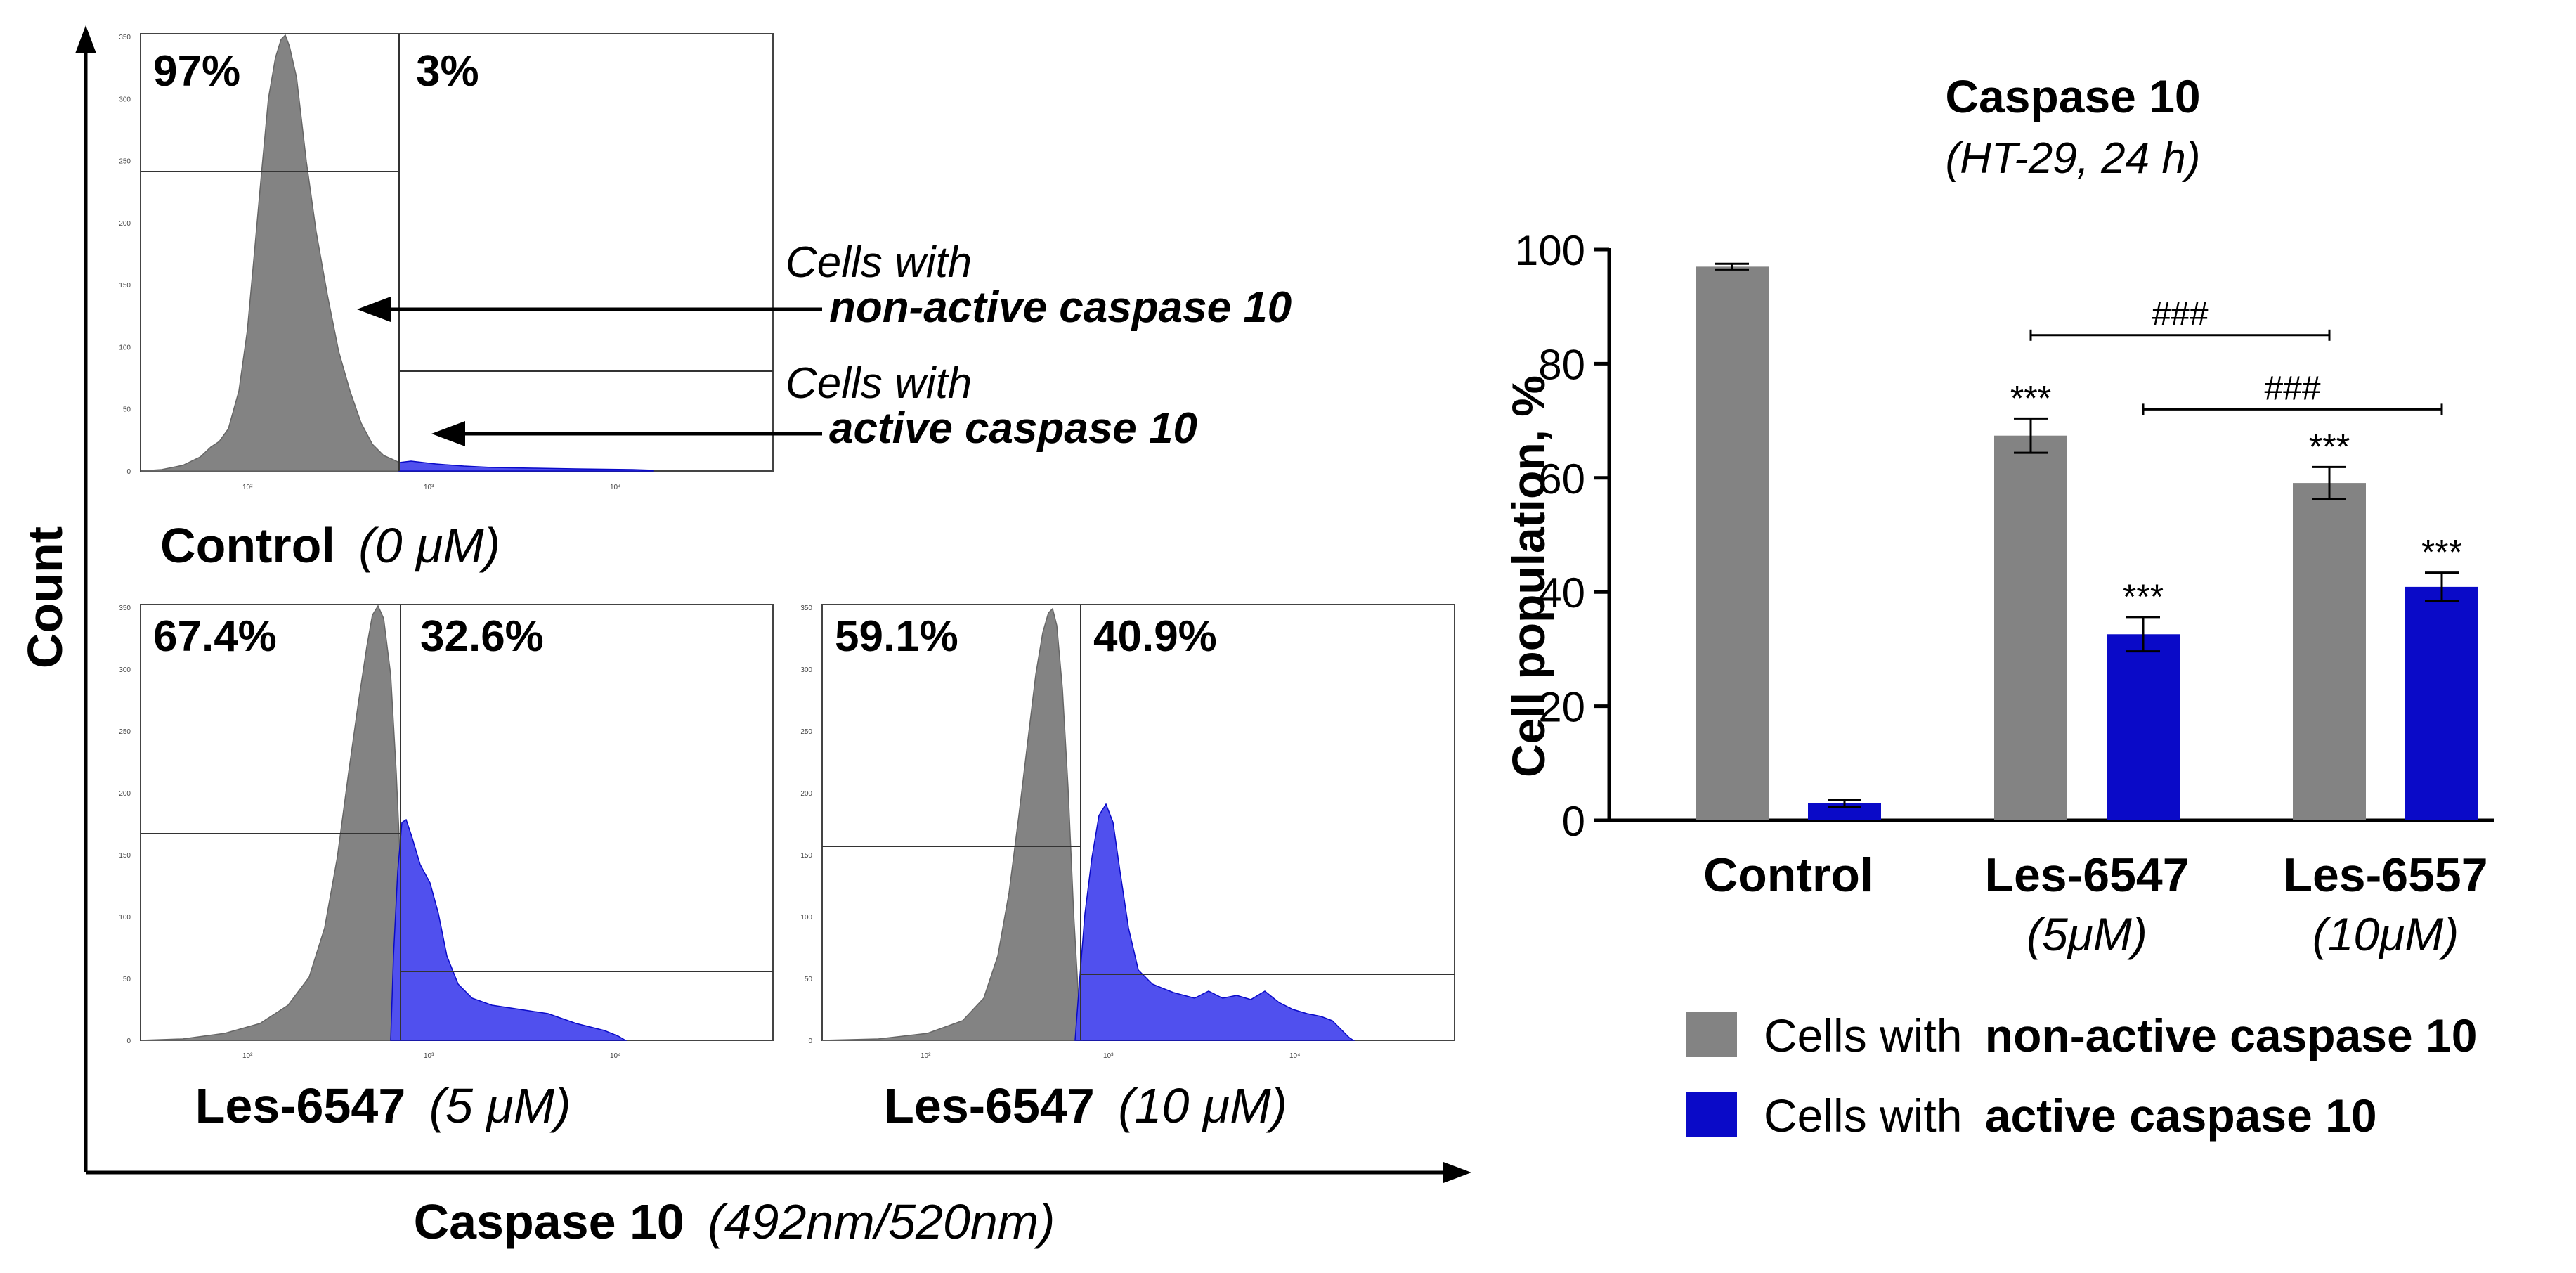 Image resolution: width=2576 pixels, height=1273 pixels. What do you see at coordinates (247, 545) in the screenshot?
I see `hist-sample: Control` at bounding box center [247, 545].